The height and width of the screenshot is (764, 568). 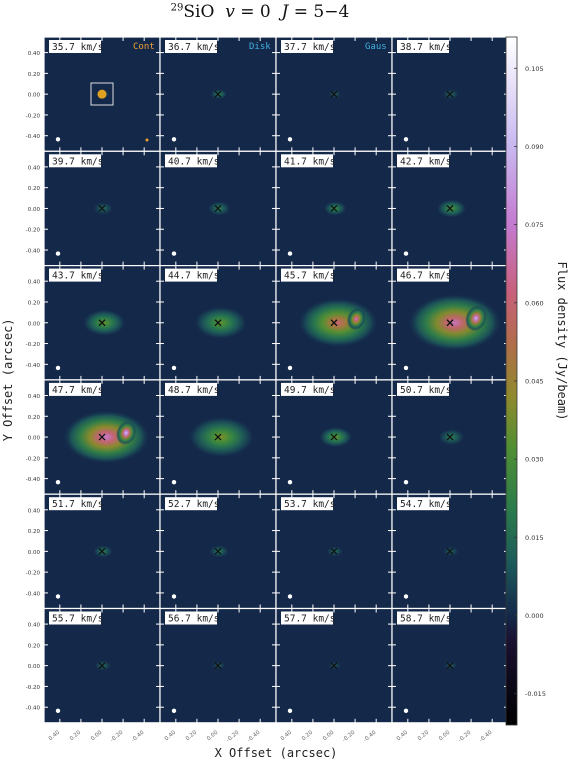 I want to click on channel-panel: 35.7 km/s, so click(x=102, y=94).